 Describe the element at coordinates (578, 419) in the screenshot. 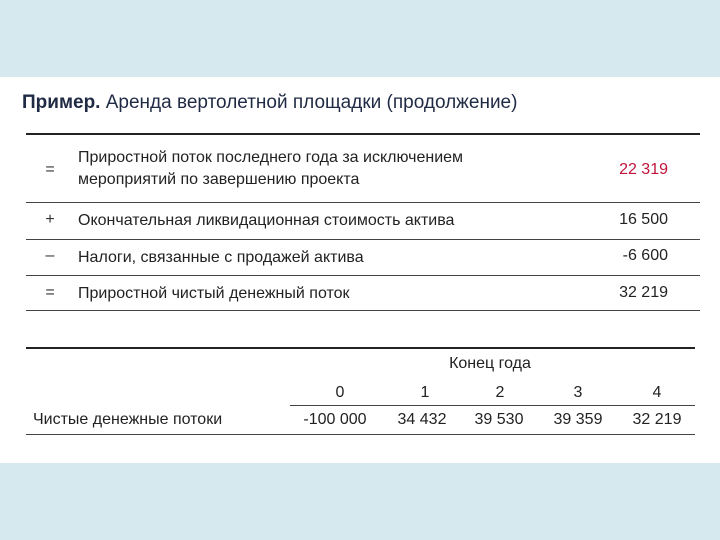

I see `cashflow-value: 39 359` at that location.